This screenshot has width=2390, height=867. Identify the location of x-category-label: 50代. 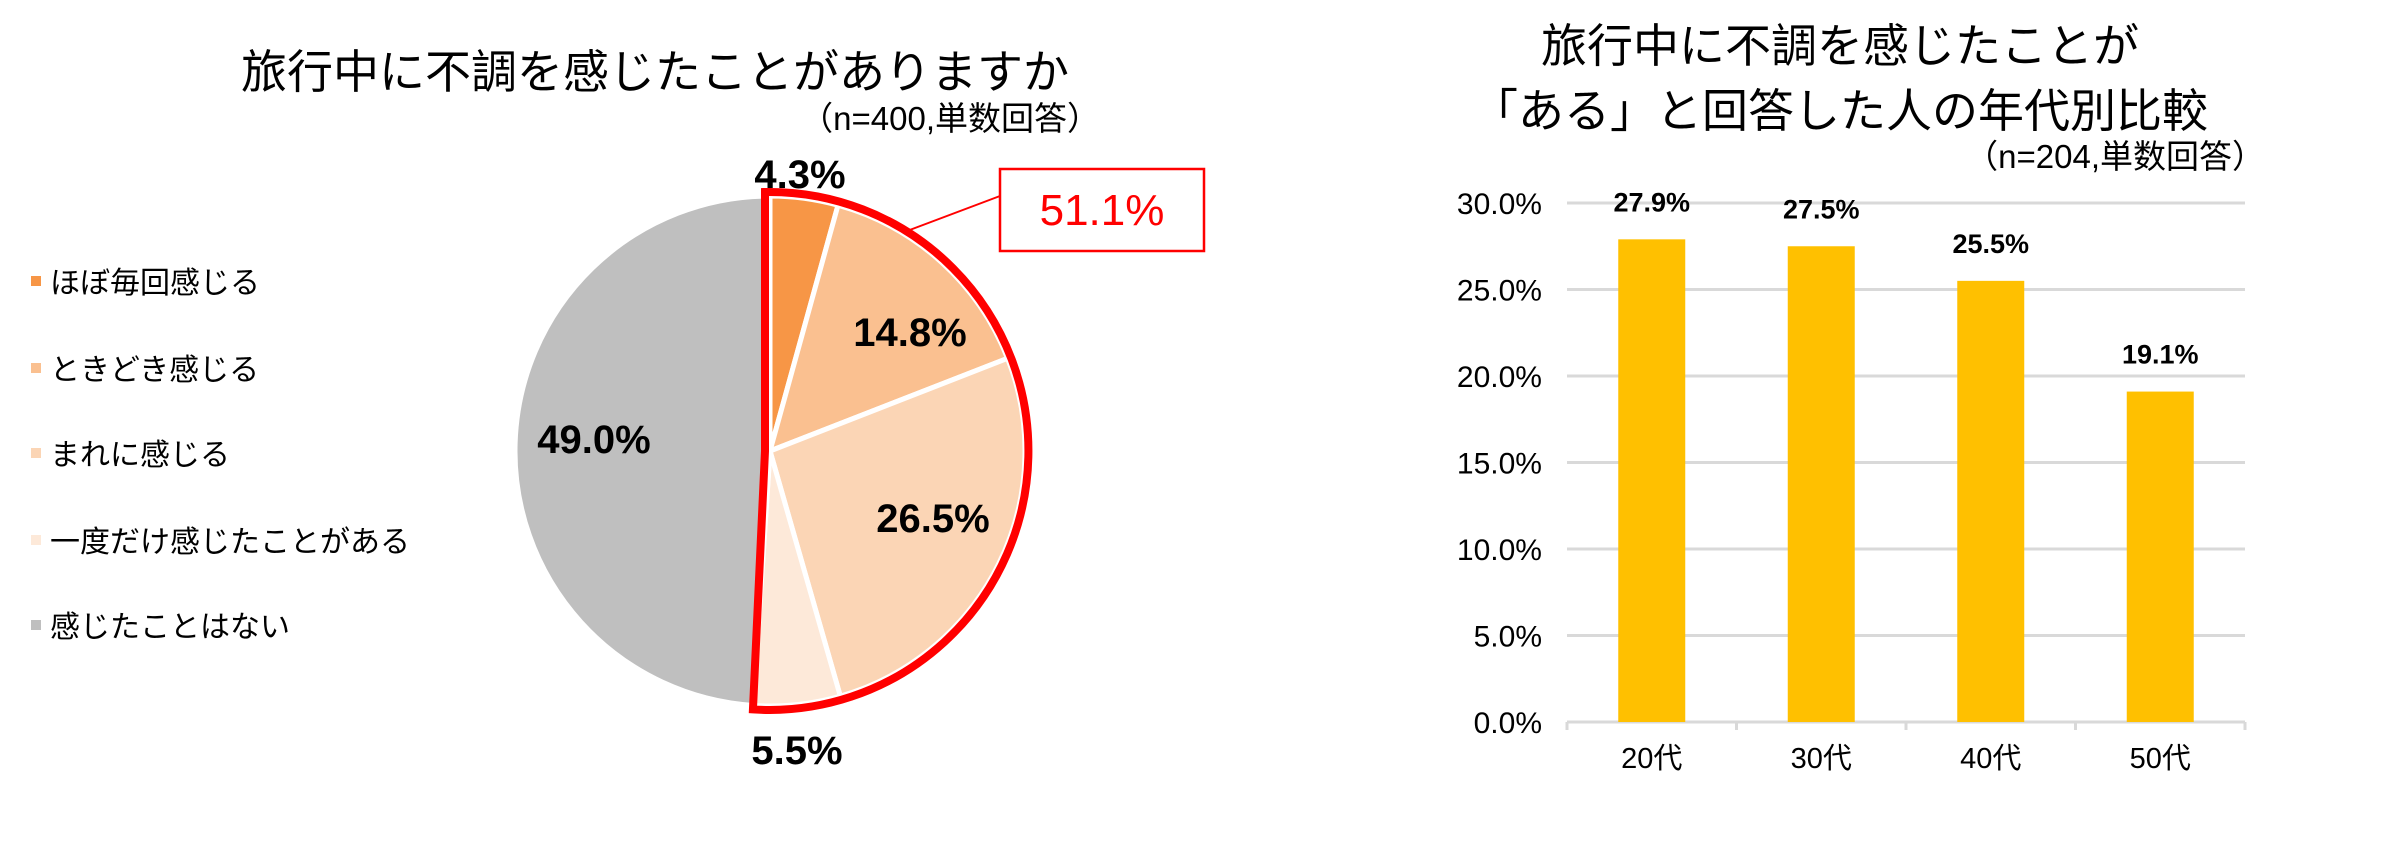
(2160, 759).